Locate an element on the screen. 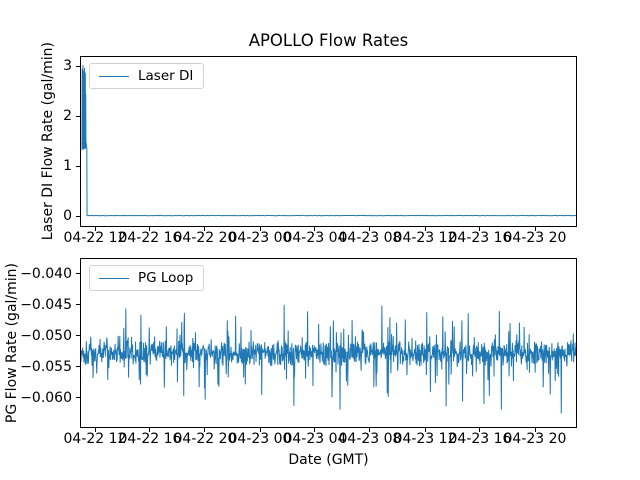 This screenshot has height=480, width=640. y-tick-label: 1 is located at coordinates (67, 166).